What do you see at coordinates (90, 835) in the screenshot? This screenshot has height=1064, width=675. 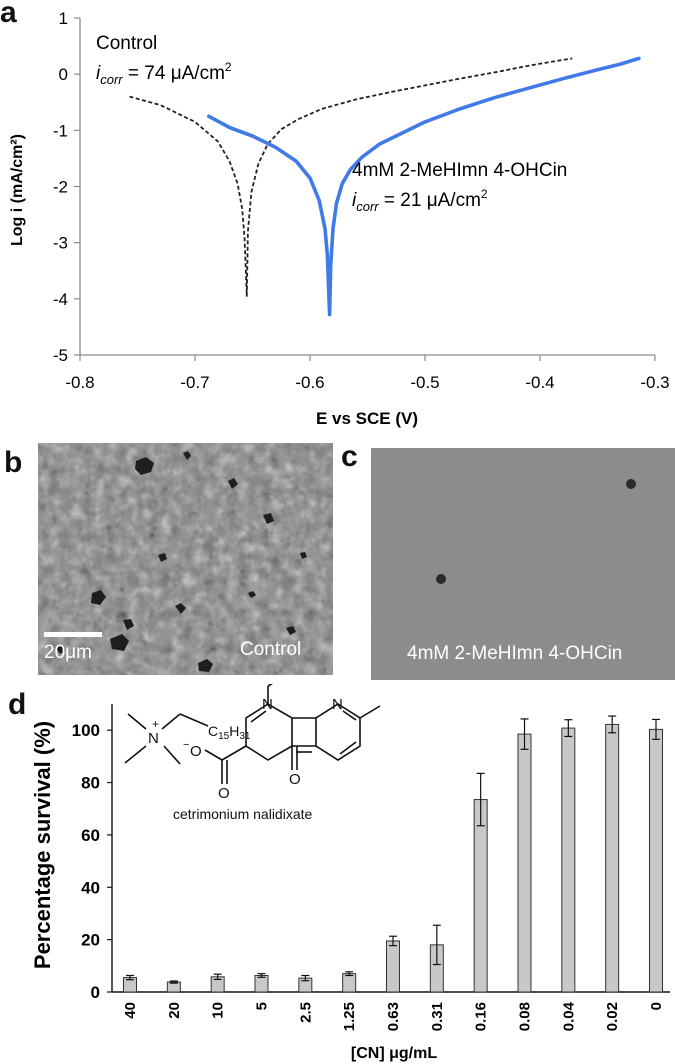 I see `survival-y-tick-label: 60` at bounding box center [90, 835].